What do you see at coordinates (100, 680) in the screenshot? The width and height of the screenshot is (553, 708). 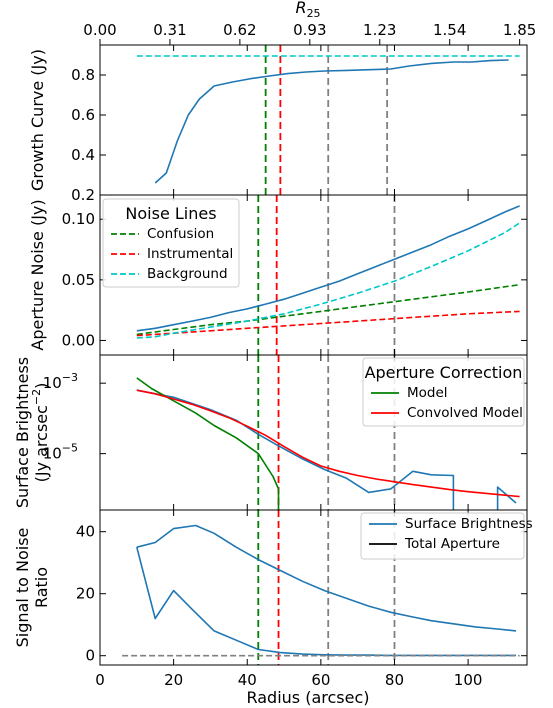 I see `x-tick-label: 0` at bounding box center [100, 680].